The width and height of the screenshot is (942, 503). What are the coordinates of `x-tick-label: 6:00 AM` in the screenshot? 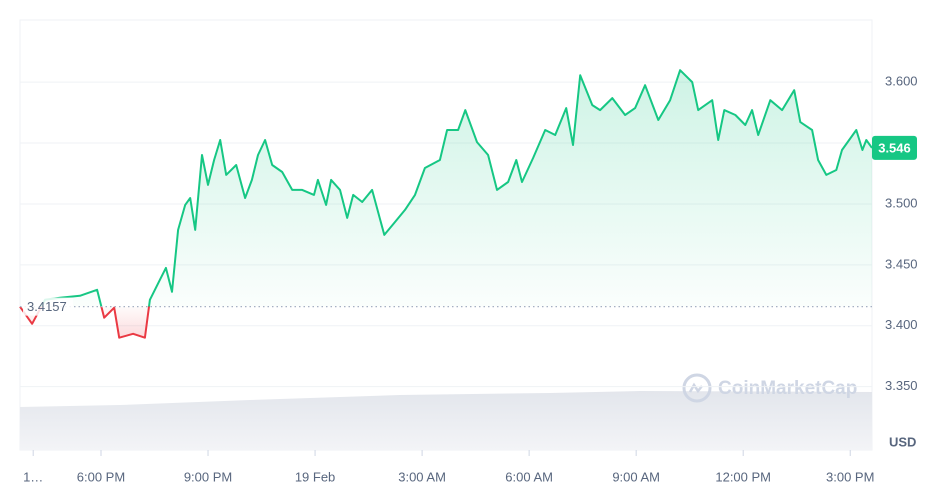 It's located at (529, 476).